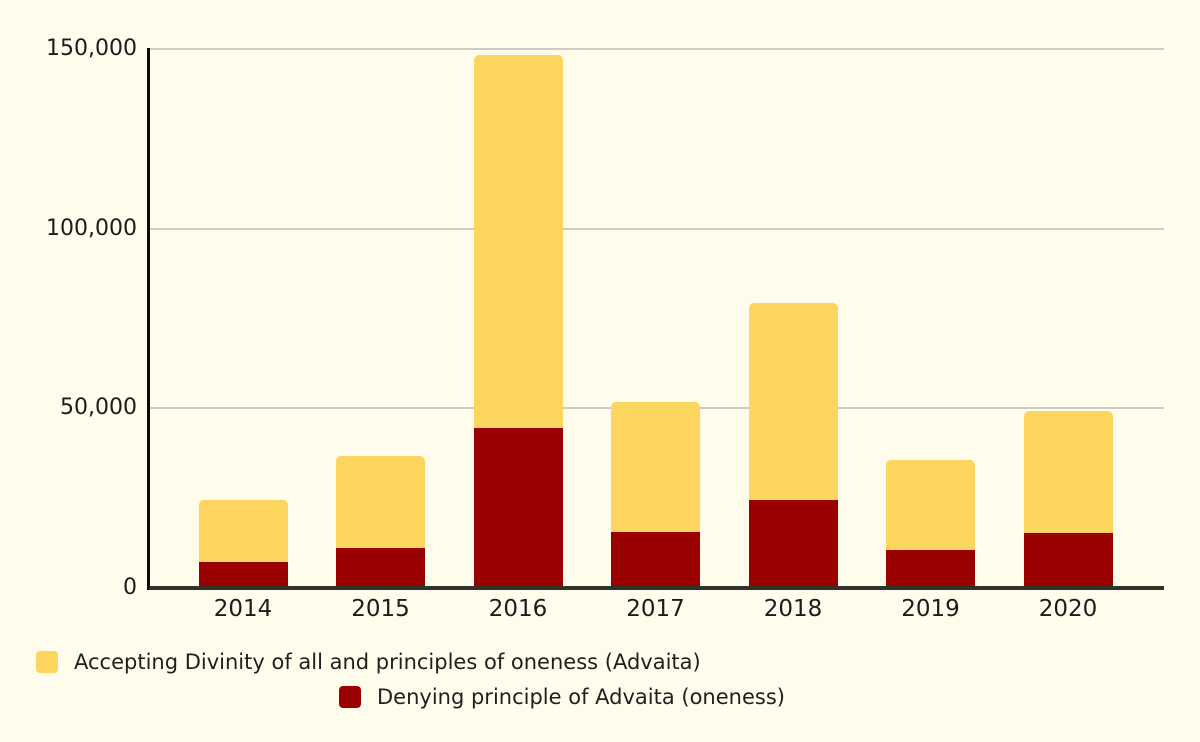  I want to click on bar-segment-2018-accepting, so click(793, 401).